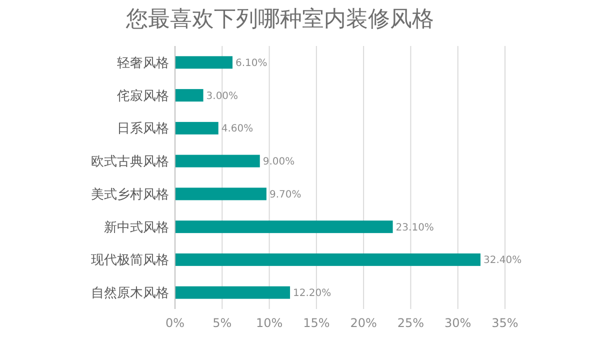 This screenshot has width=600, height=341. What do you see at coordinates (316, 323) in the screenshot?
I see `x-tick-label: 15%` at bounding box center [316, 323].